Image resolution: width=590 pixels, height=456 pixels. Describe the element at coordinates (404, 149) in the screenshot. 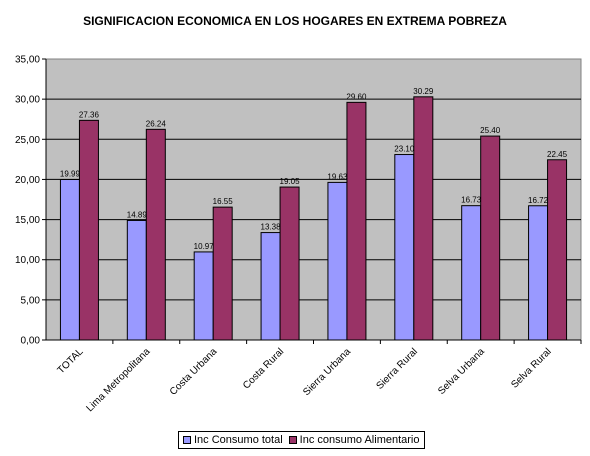

I see `data-label: 23.10` at that location.